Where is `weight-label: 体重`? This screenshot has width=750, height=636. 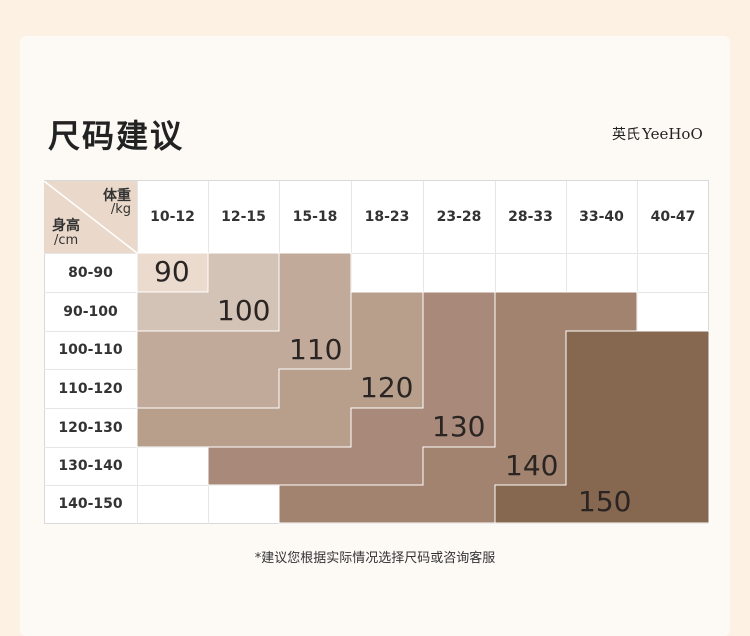 weight-label: 体重 is located at coordinates (117, 196).